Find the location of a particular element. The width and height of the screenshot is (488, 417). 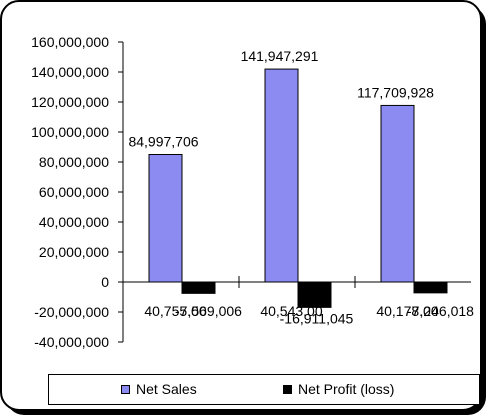

y-tick-label: 120,000,000 is located at coordinates (70, 102).